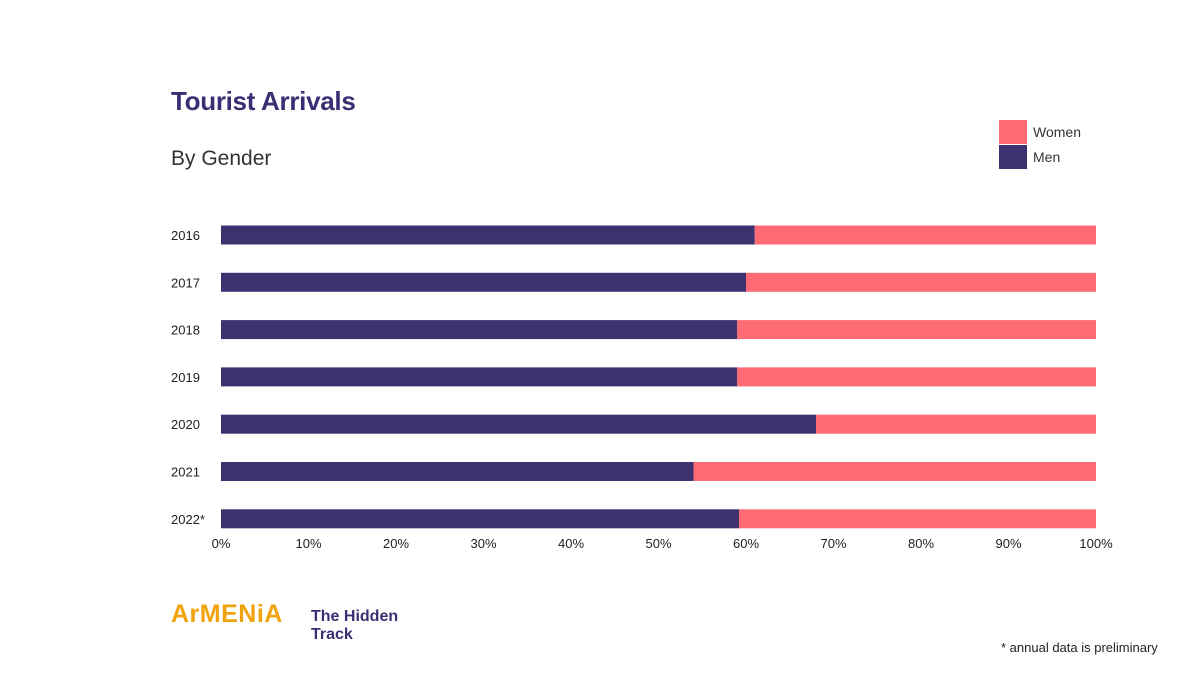  I want to click on bar-women-2022, so click(917, 519).